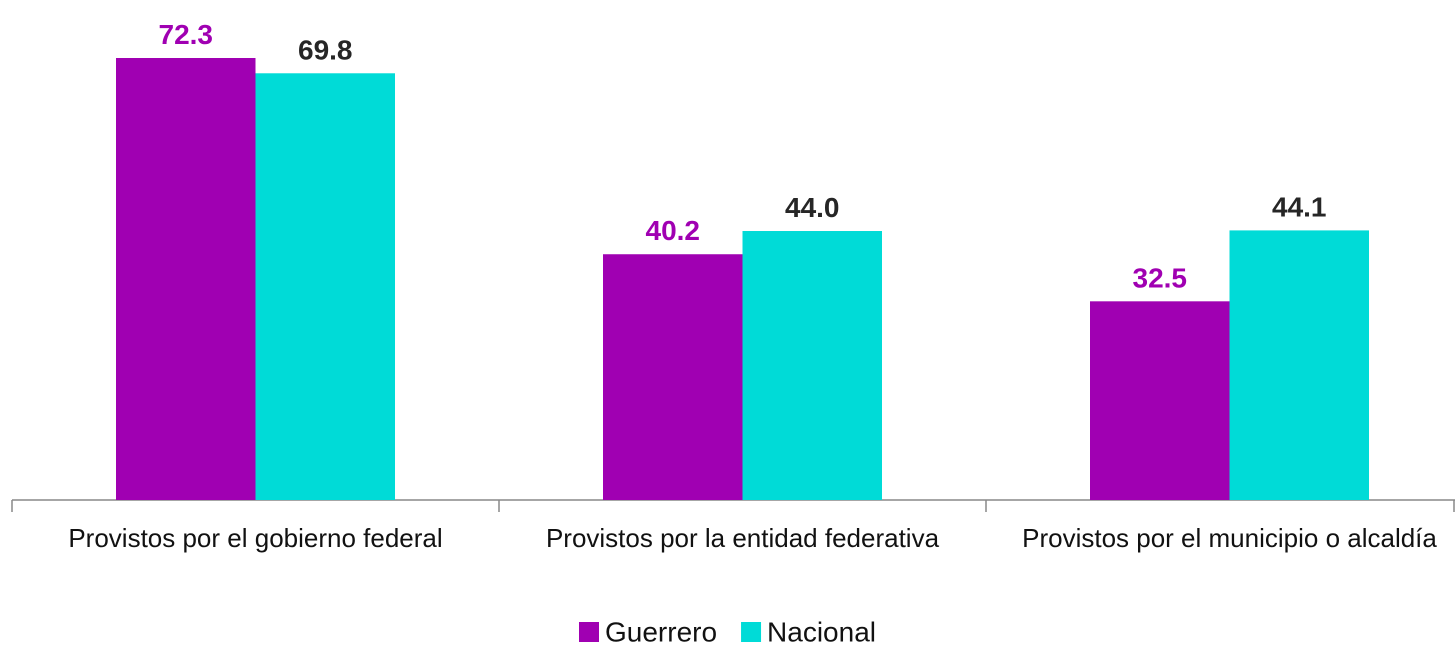 This screenshot has width=1455, height=650. I want to click on legend-label: Guerrero, so click(661, 631).